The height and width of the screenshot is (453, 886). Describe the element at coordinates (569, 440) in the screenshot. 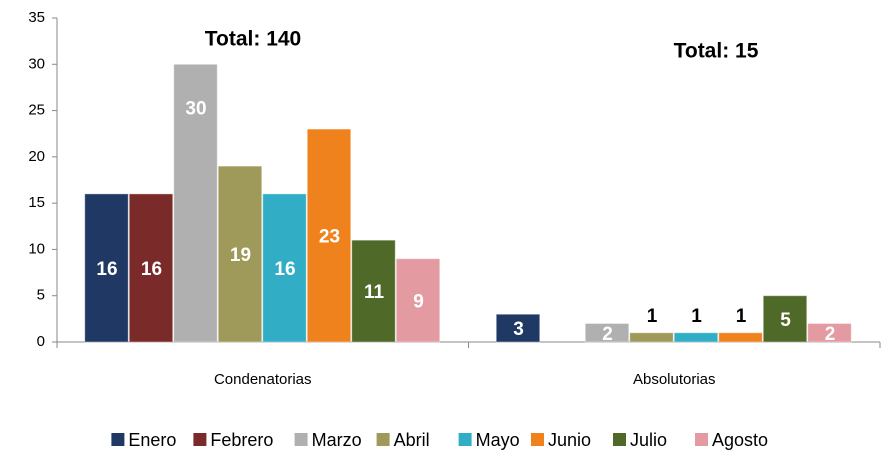

I see `legend-label: Junio` at that location.